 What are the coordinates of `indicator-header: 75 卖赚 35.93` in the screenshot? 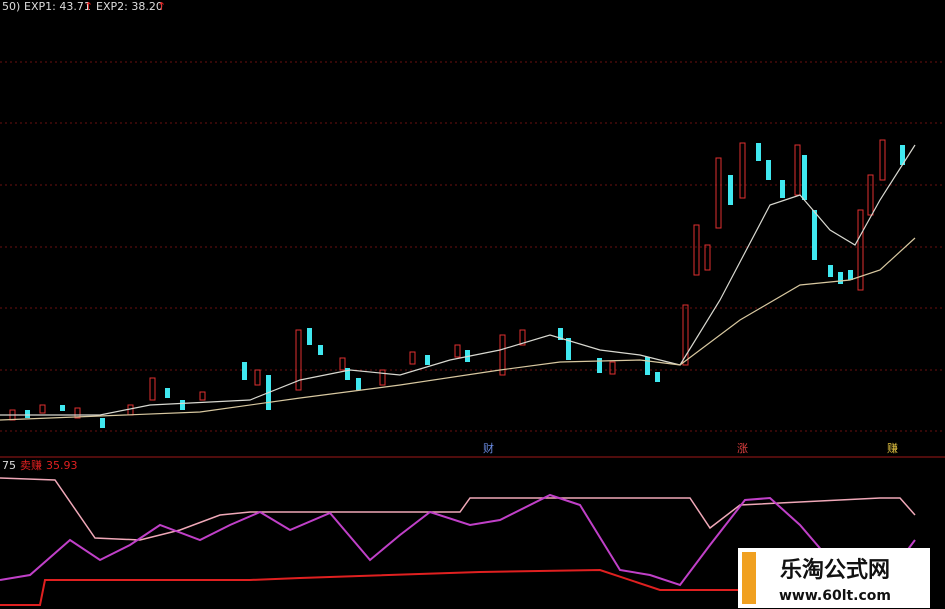 It's located at (40, 465).